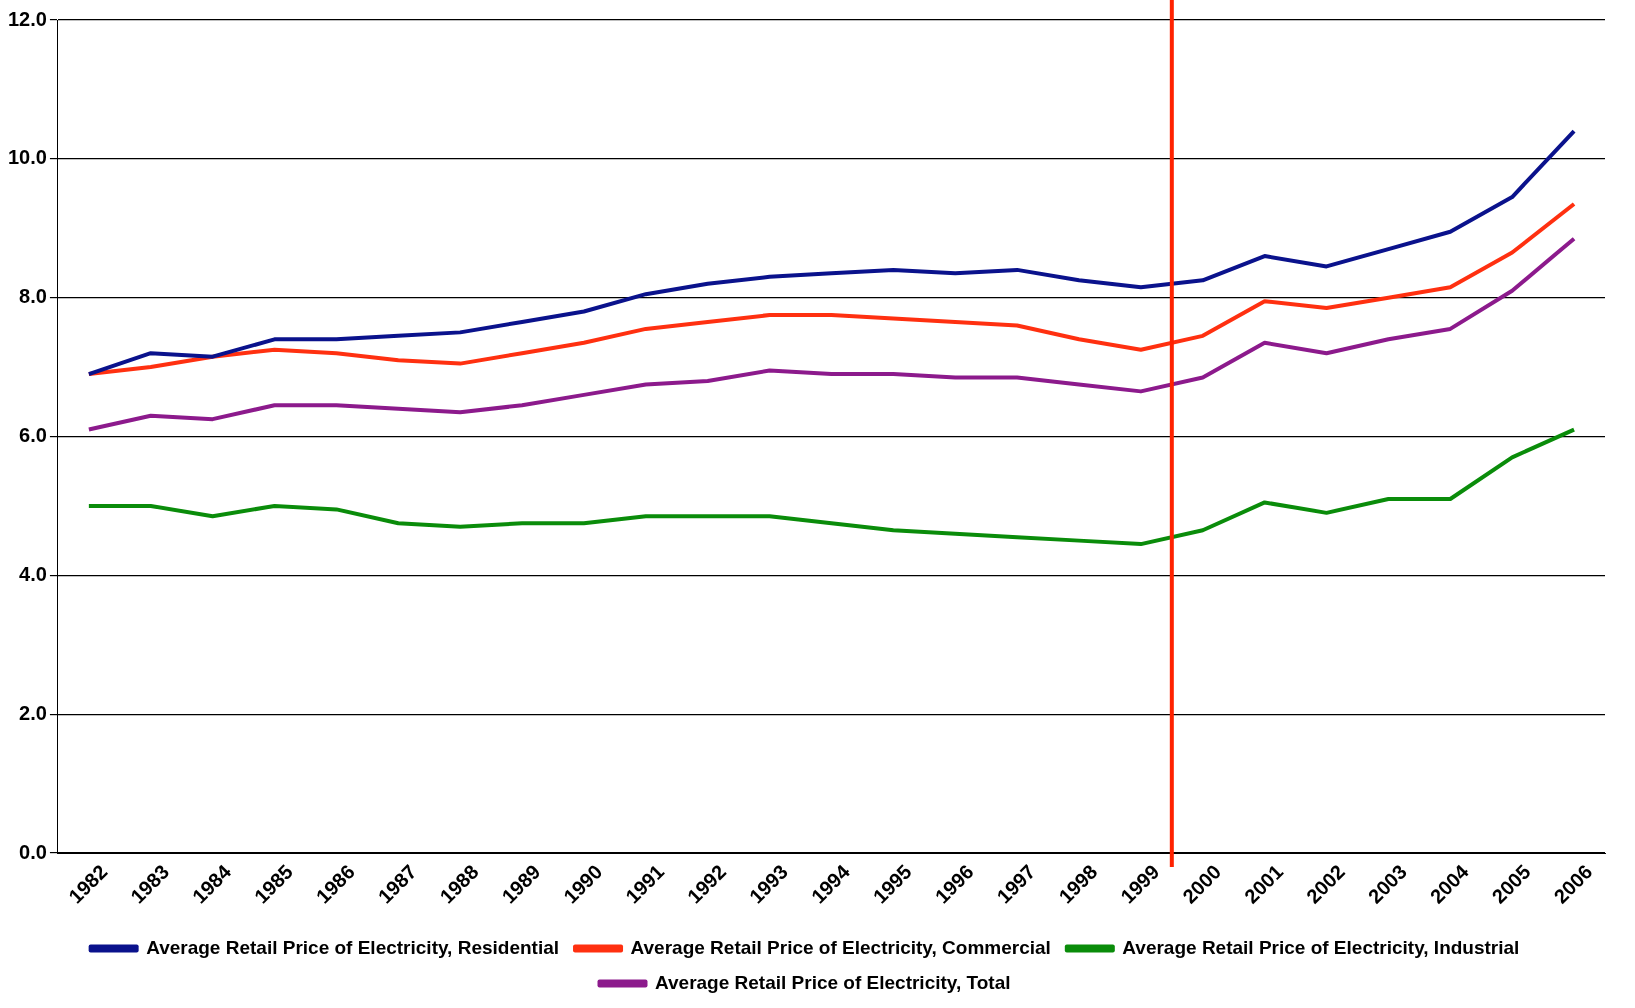 This screenshot has width=1635, height=1008. Describe the element at coordinates (27, 157) in the screenshot. I see `y-tick-label: 10.0` at that location.